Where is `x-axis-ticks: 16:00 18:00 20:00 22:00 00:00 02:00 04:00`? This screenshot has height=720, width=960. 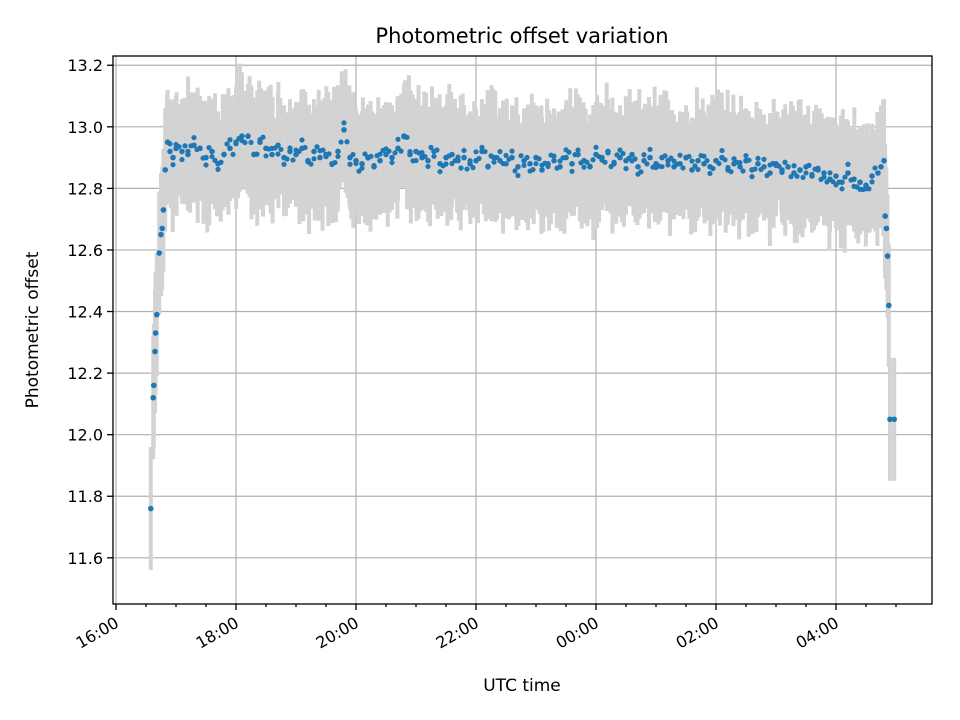 x-axis-ticks: 16:00 18:00 20:00 22:00 00:00 02:00 04:00 is located at coordinates (485, 628).